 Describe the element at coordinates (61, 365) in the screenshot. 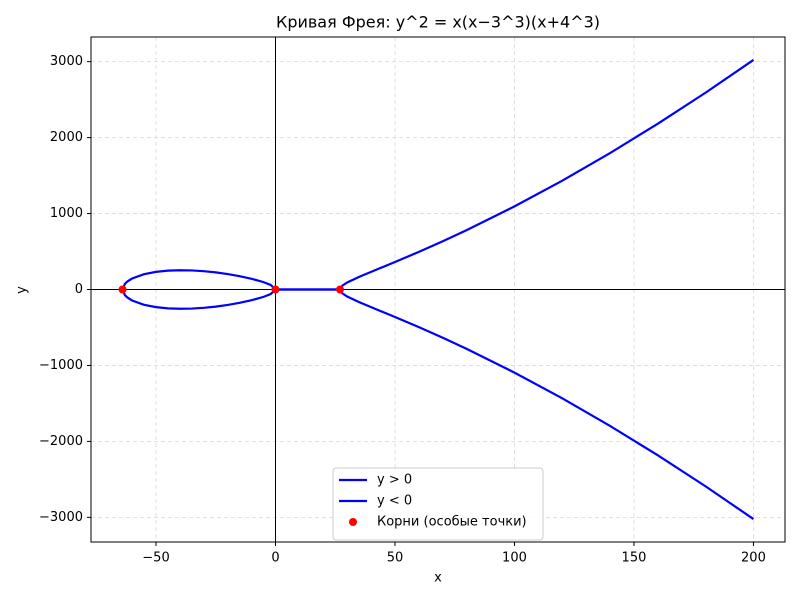

I see `y-tick-label: −1000` at that location.